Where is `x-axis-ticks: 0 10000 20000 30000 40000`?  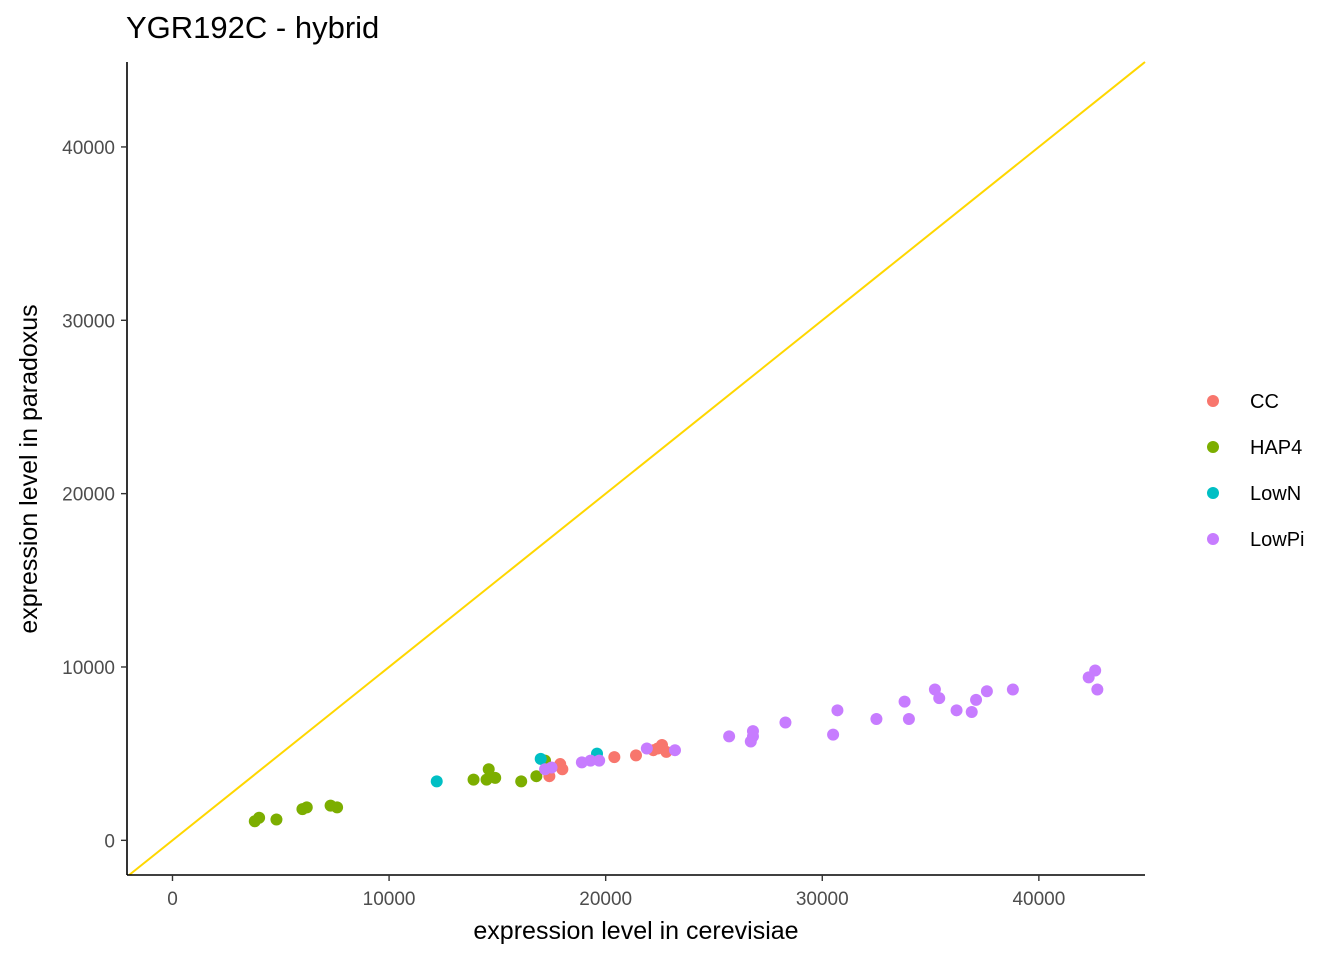 x-axis-ticks: 0 10000 20000 30000 40000 is located at coordinates (616, 892).